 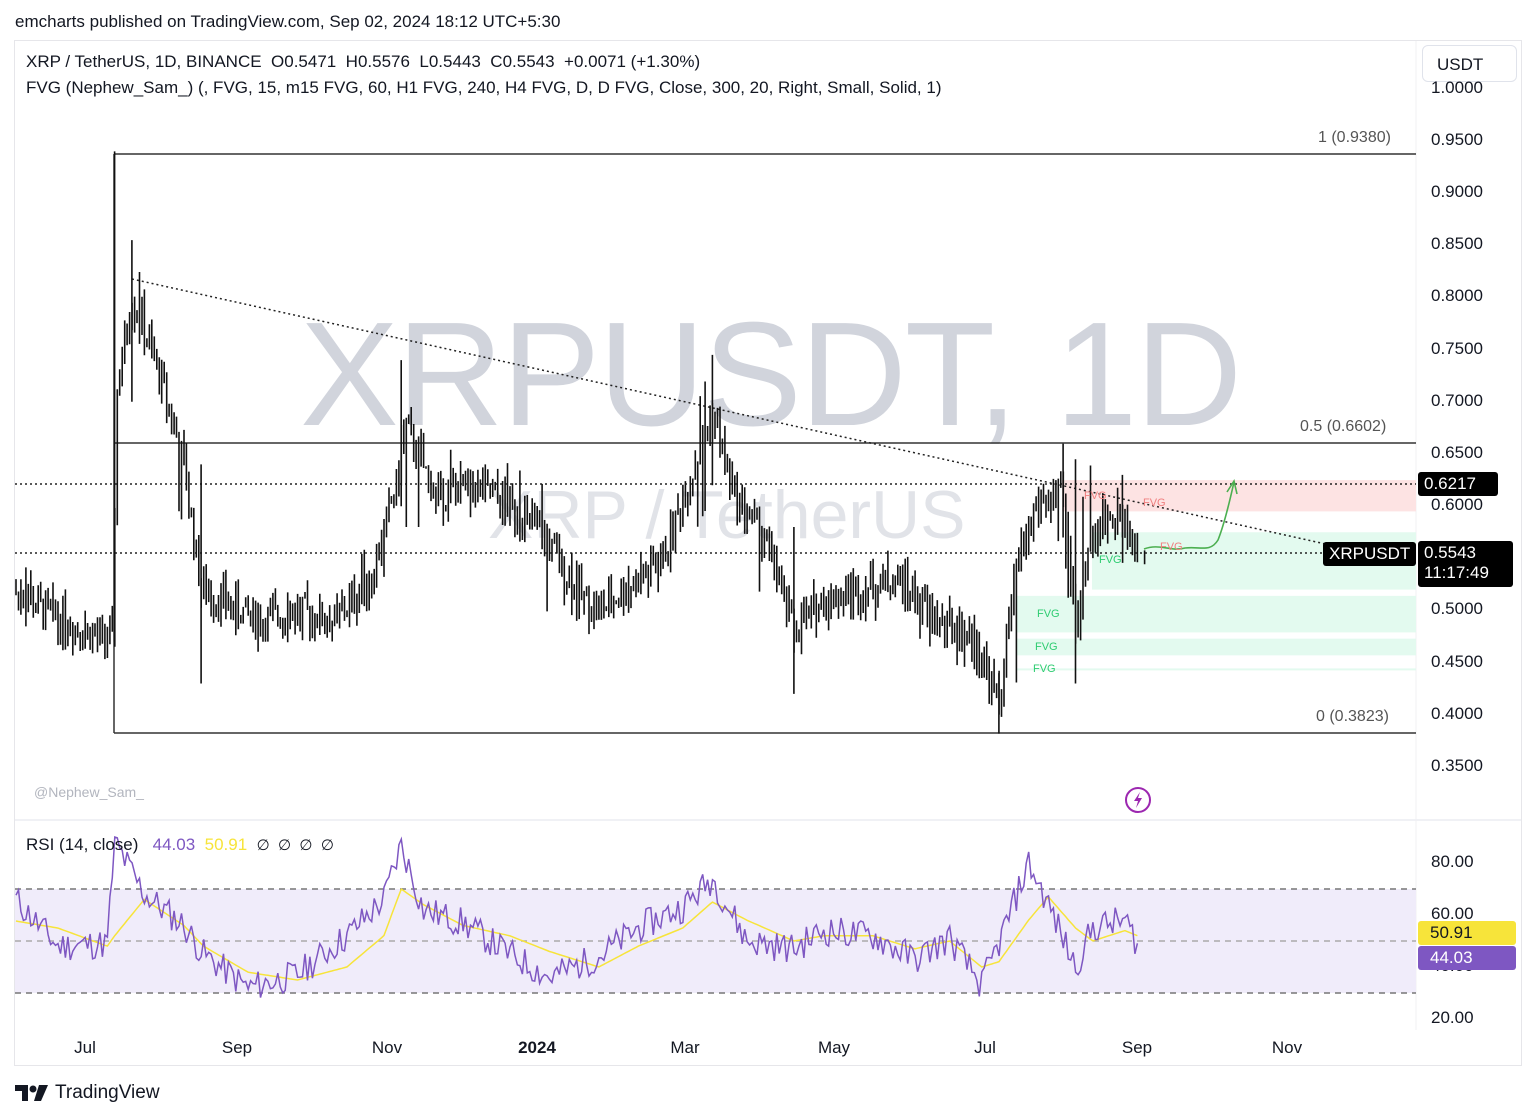 I want to click on fib-level-0-label: 0 (0.3823), so click(x=1352, y=716).